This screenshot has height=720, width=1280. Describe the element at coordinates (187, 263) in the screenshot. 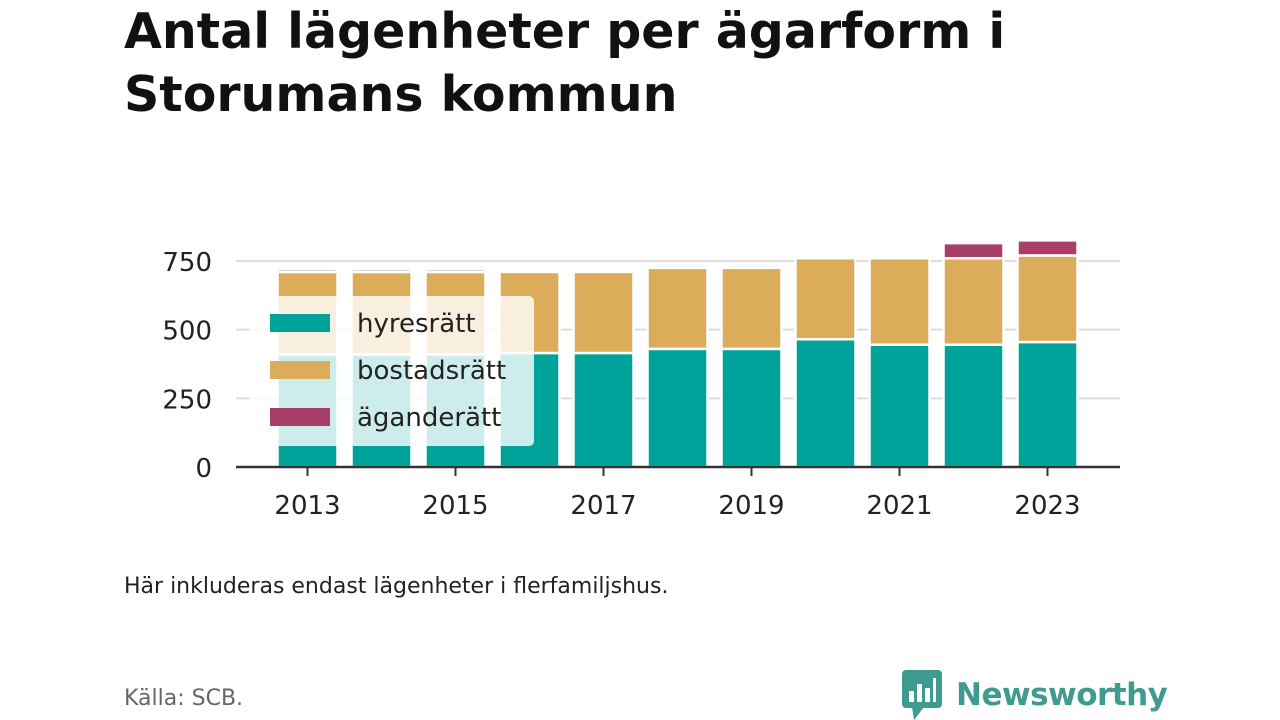

I see `y-tick-label: 750` at that location.